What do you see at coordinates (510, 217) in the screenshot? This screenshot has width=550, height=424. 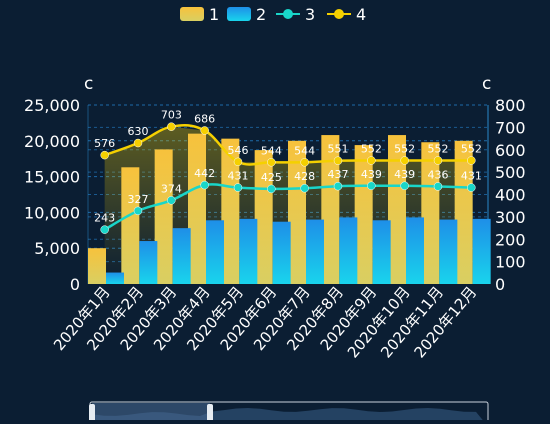 I see `right-axis-tick-label: 300` at bounding box center [510, 217].